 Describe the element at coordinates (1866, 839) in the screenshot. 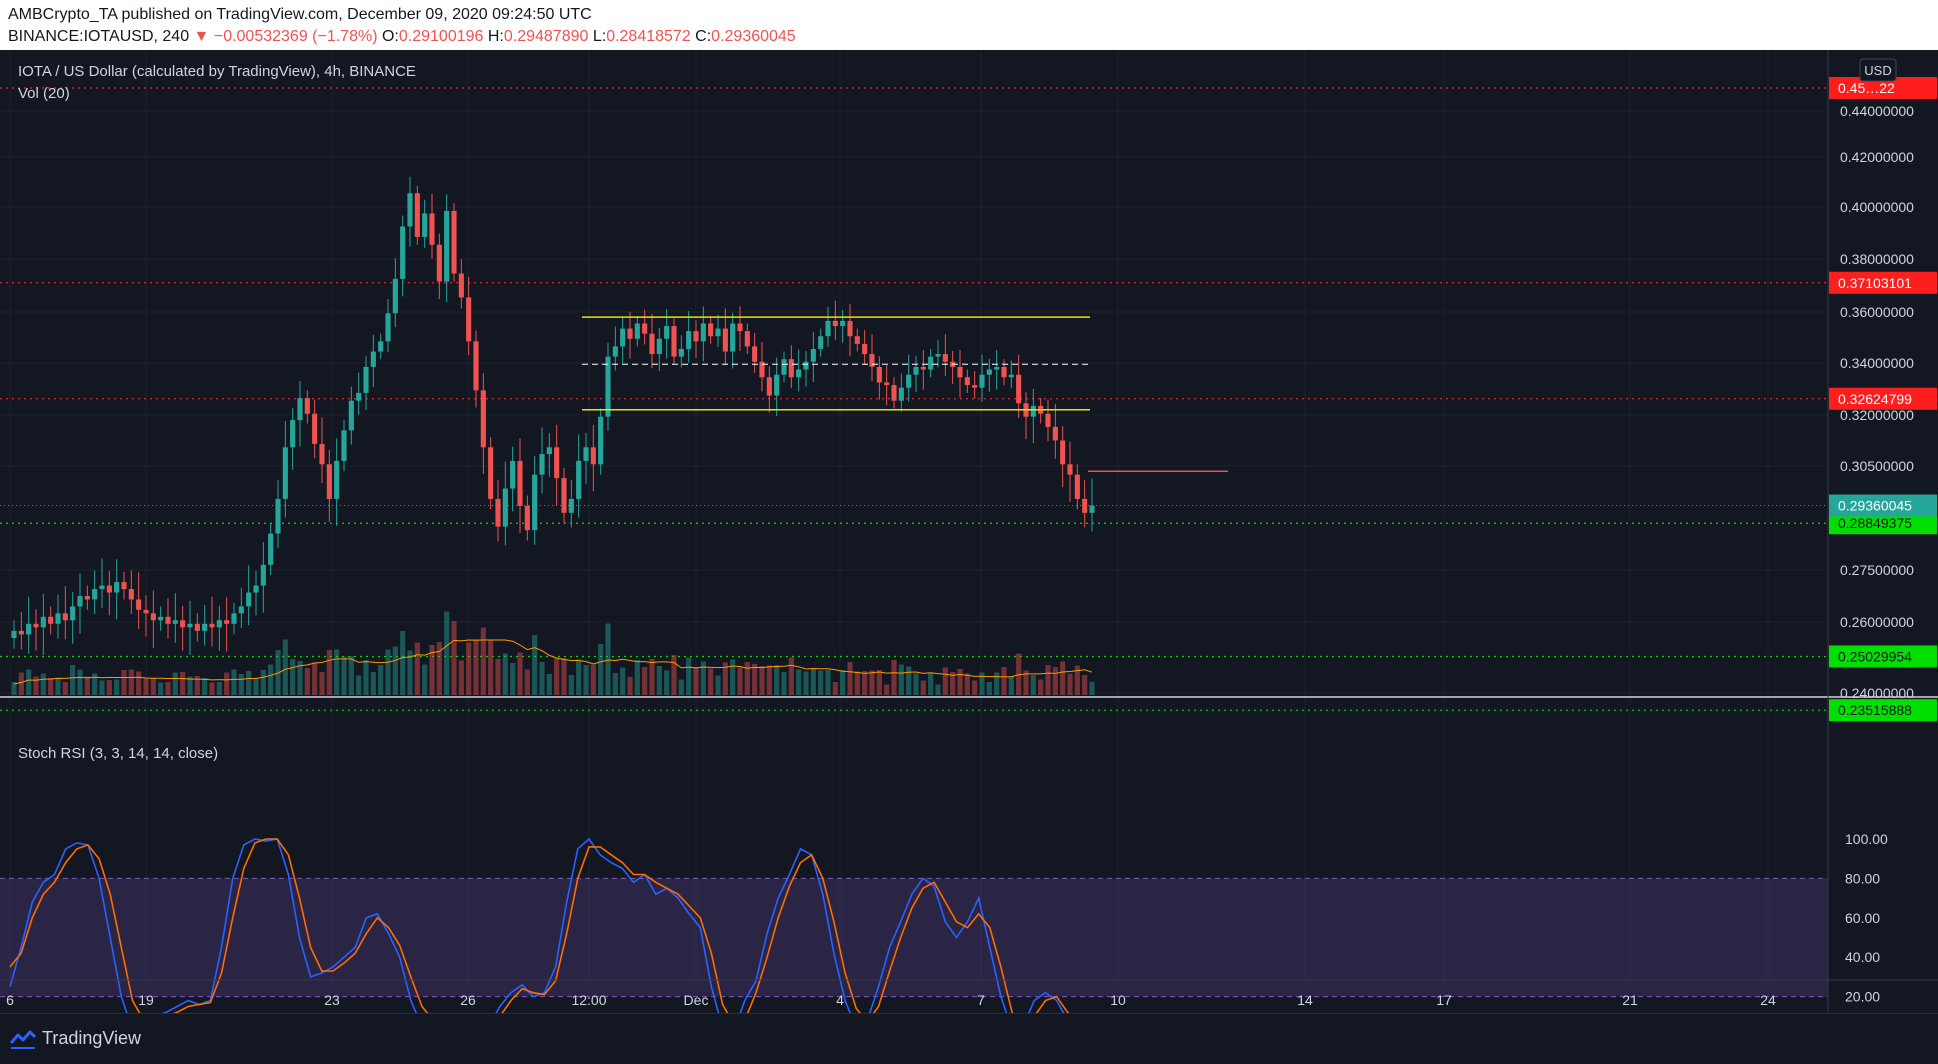

I see `stoch-tick-label: 100.00` at that location.